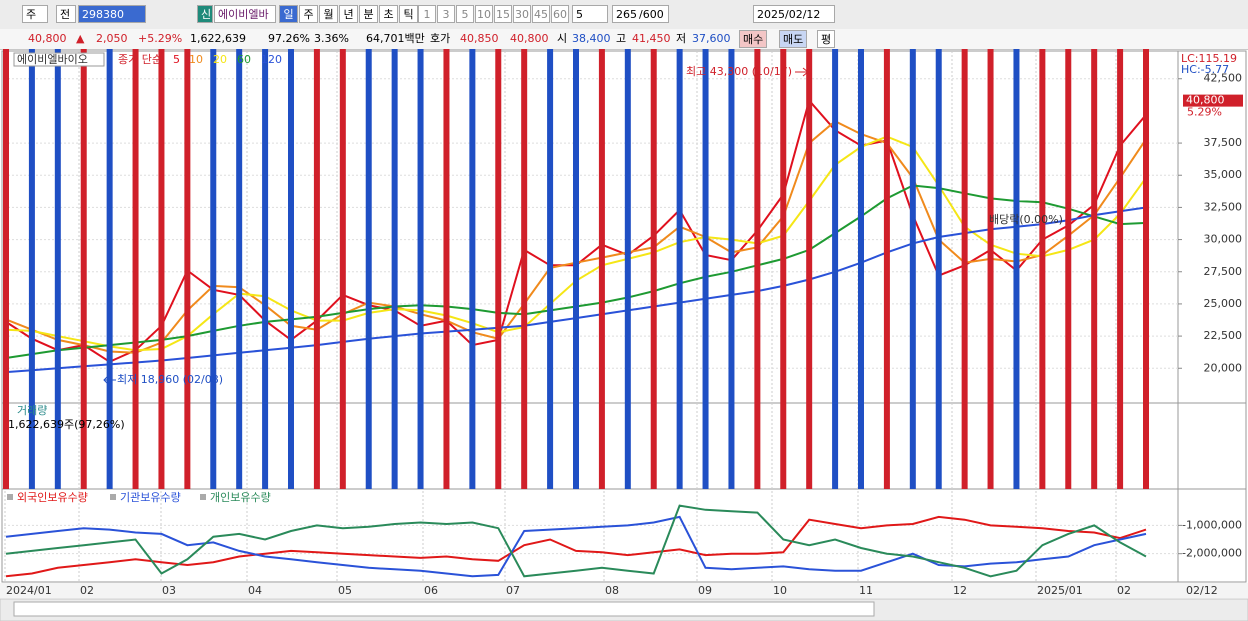 The image size is (1248, 621). I want to click on legend-label: 종가 단순, so click(140, 59).